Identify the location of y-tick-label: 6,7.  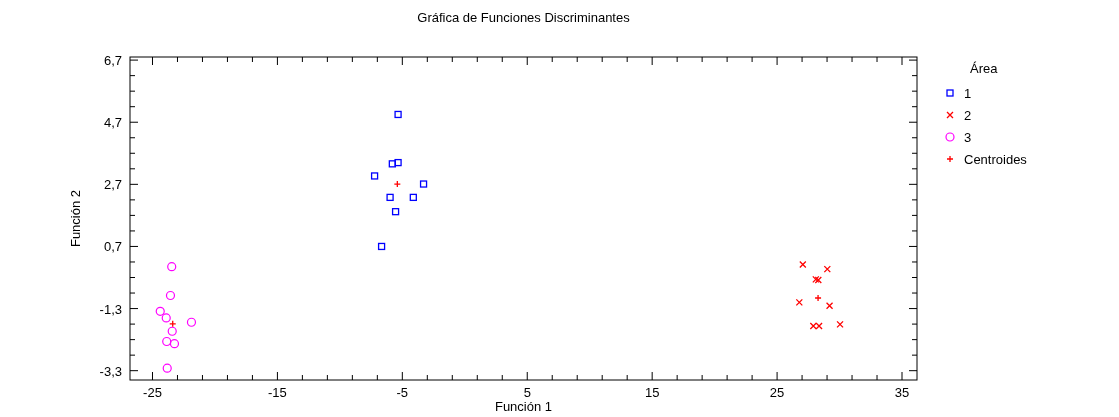
(112, 61).